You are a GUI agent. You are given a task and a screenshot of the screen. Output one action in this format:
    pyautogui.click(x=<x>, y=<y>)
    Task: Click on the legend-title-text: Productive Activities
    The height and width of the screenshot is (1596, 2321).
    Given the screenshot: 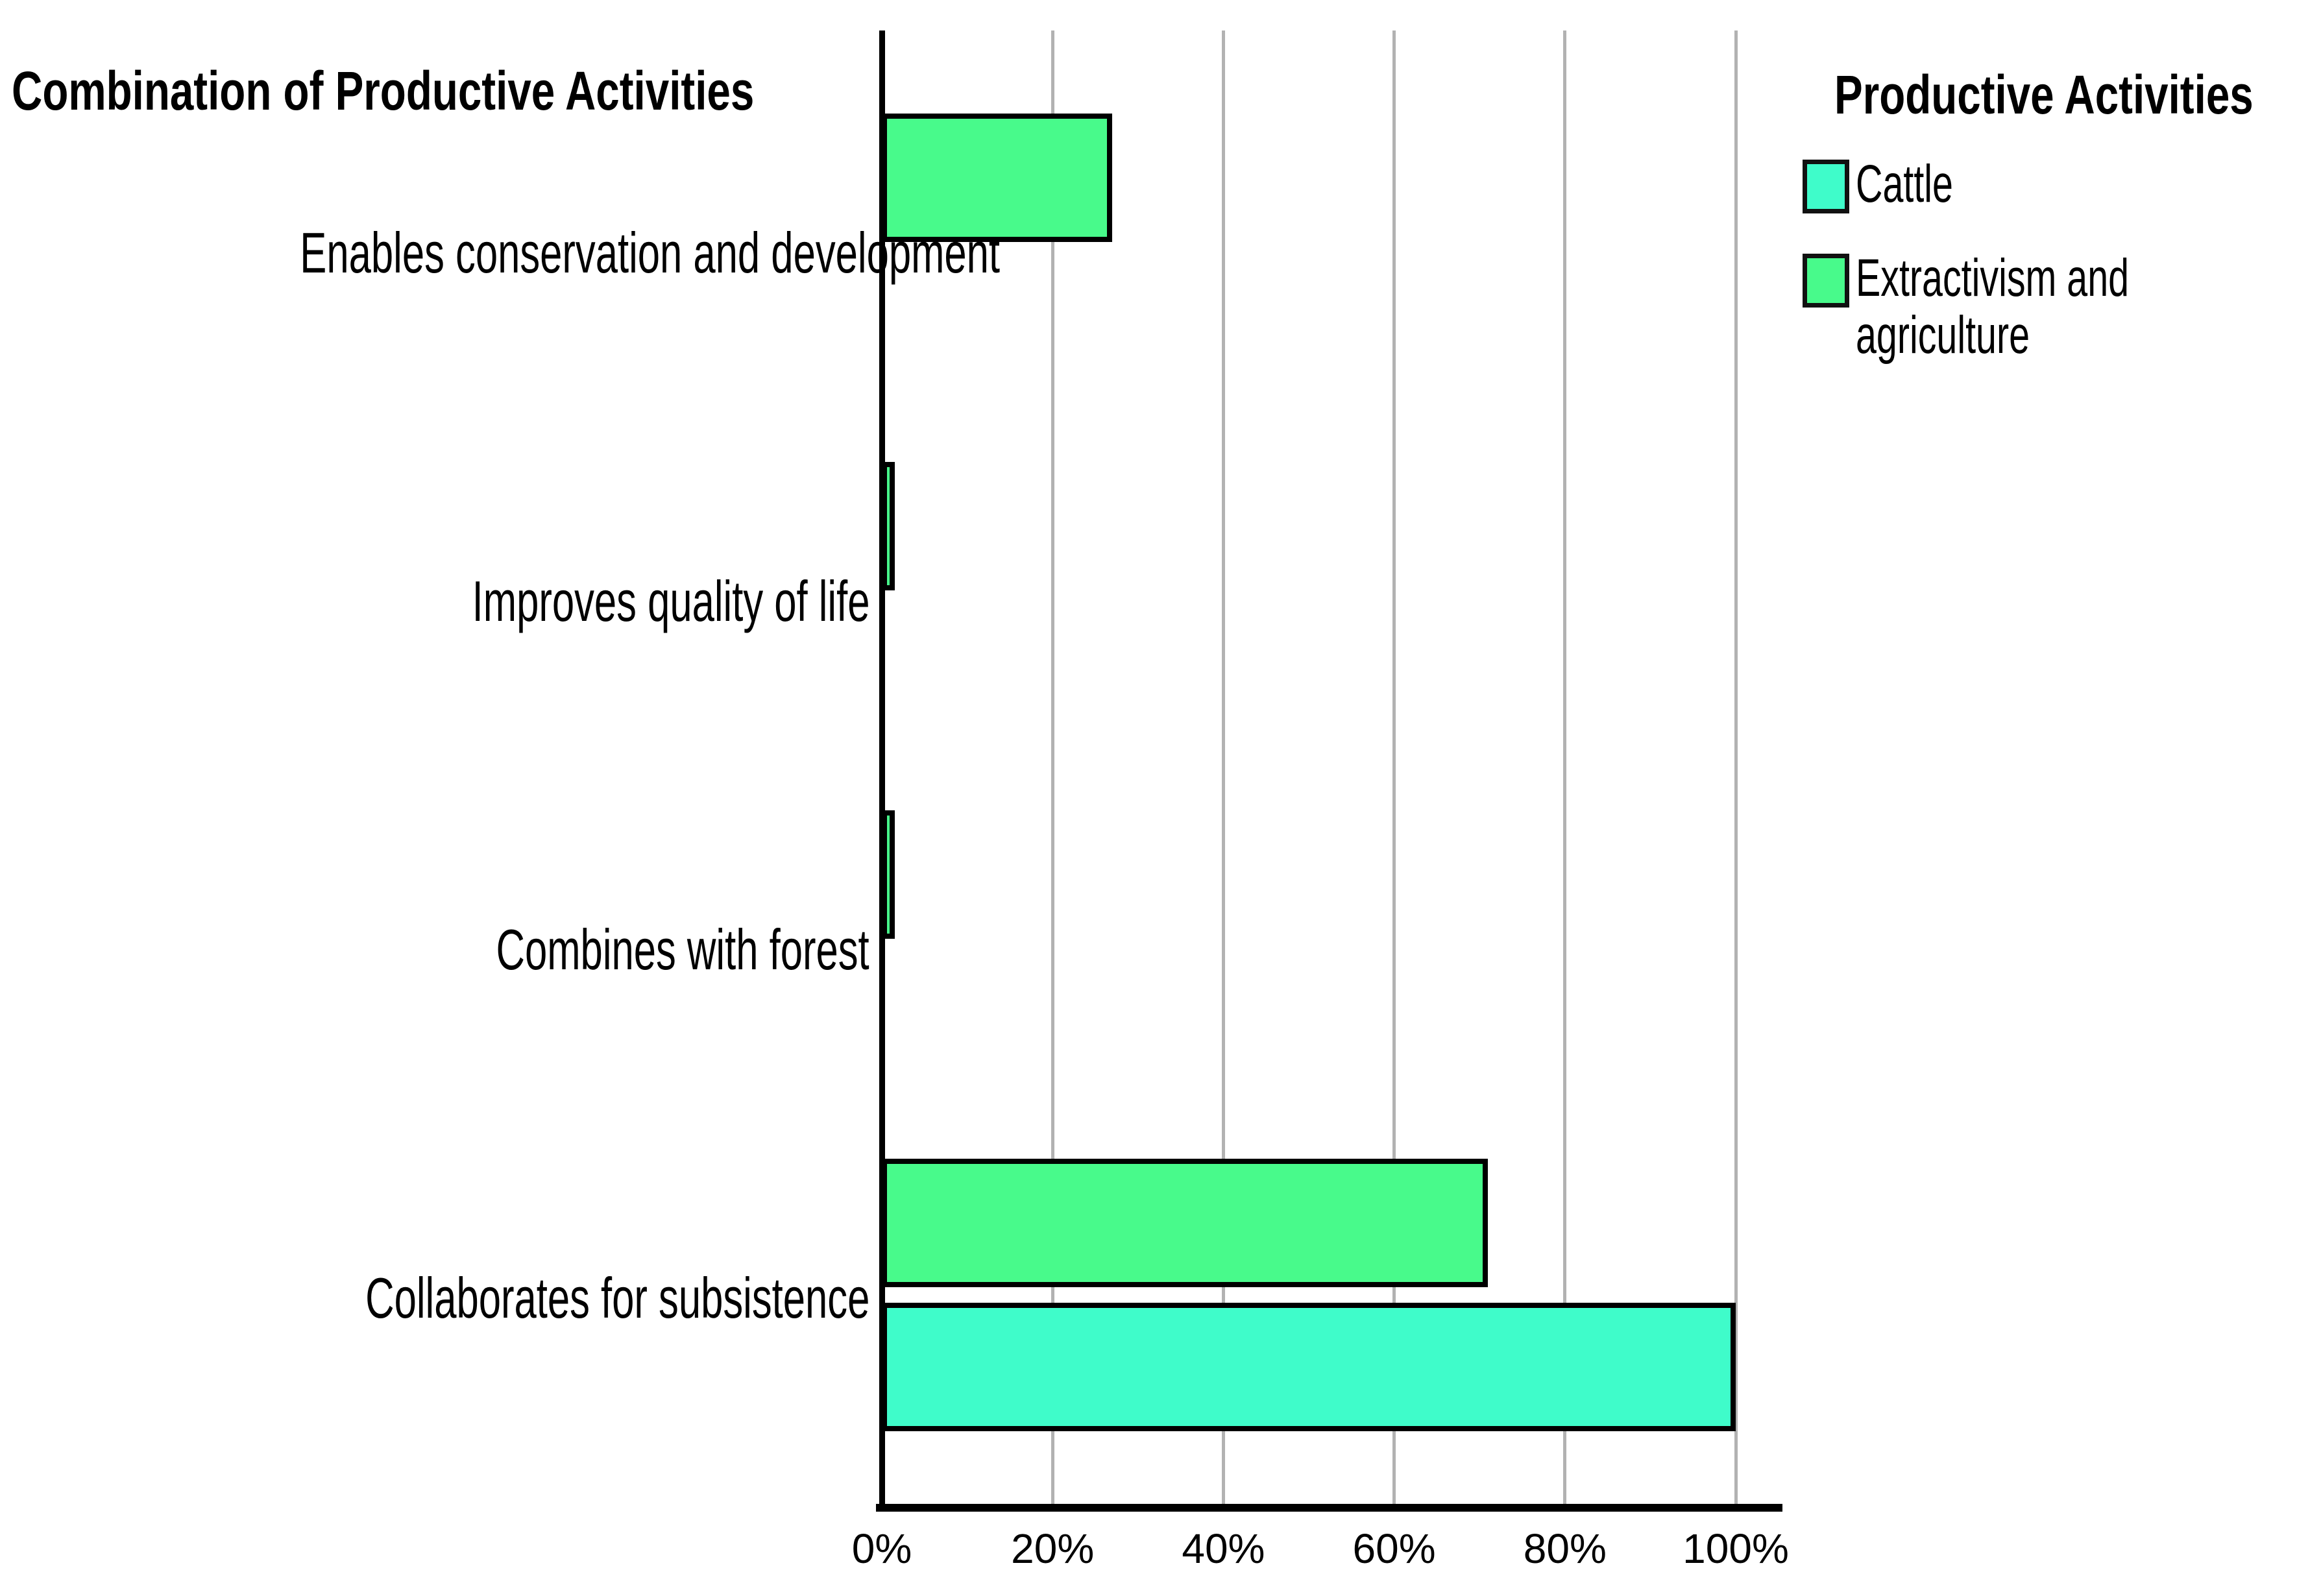 What is the action you would take?
    pyautogui.click(x=2044, y=94)
    